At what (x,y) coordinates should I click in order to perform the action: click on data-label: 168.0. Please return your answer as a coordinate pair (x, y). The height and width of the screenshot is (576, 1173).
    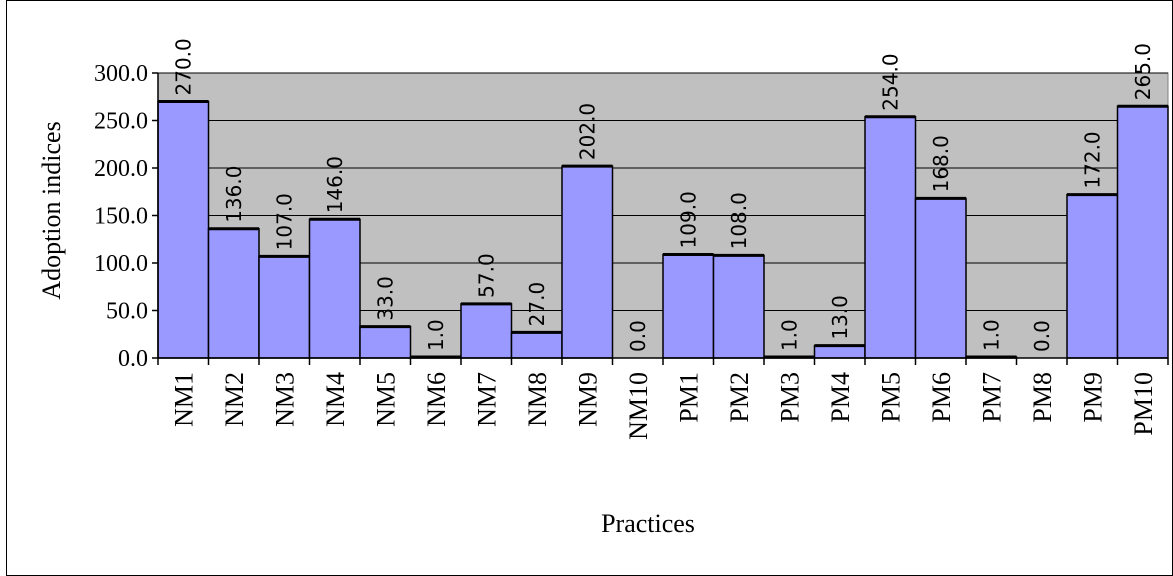
    Looking at the image, I should click on (941, 163).